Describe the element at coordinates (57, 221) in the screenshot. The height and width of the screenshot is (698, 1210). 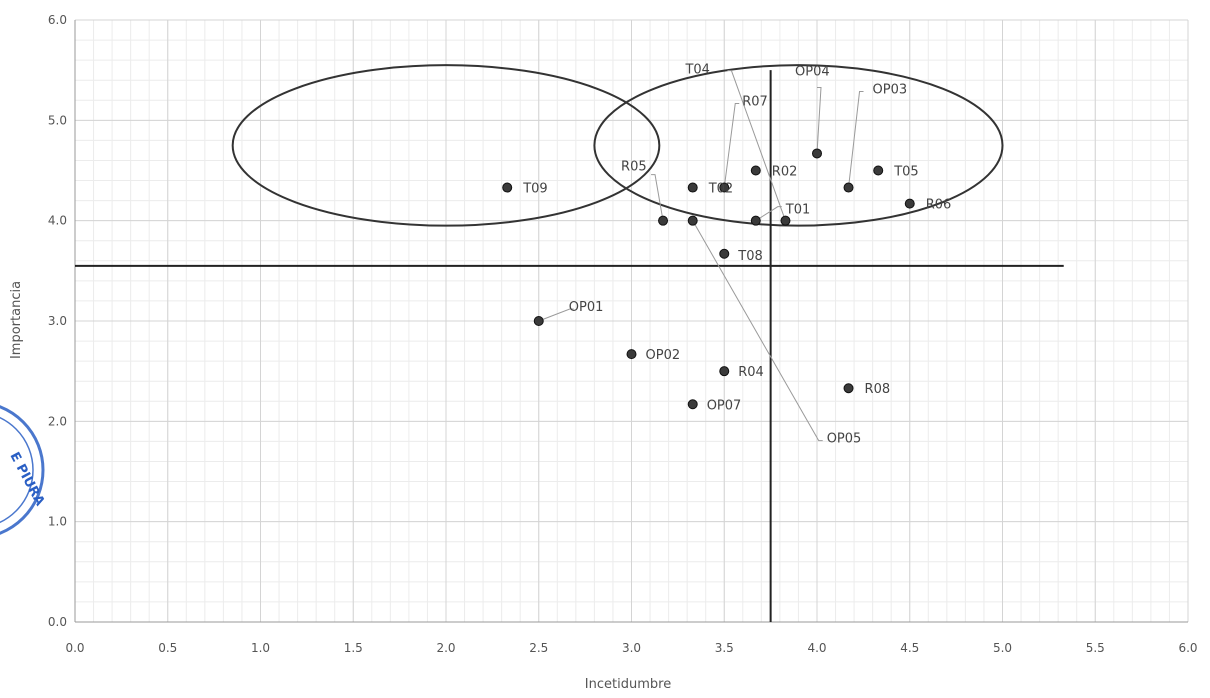
I see `y-tick-label: 4.0` at that location.